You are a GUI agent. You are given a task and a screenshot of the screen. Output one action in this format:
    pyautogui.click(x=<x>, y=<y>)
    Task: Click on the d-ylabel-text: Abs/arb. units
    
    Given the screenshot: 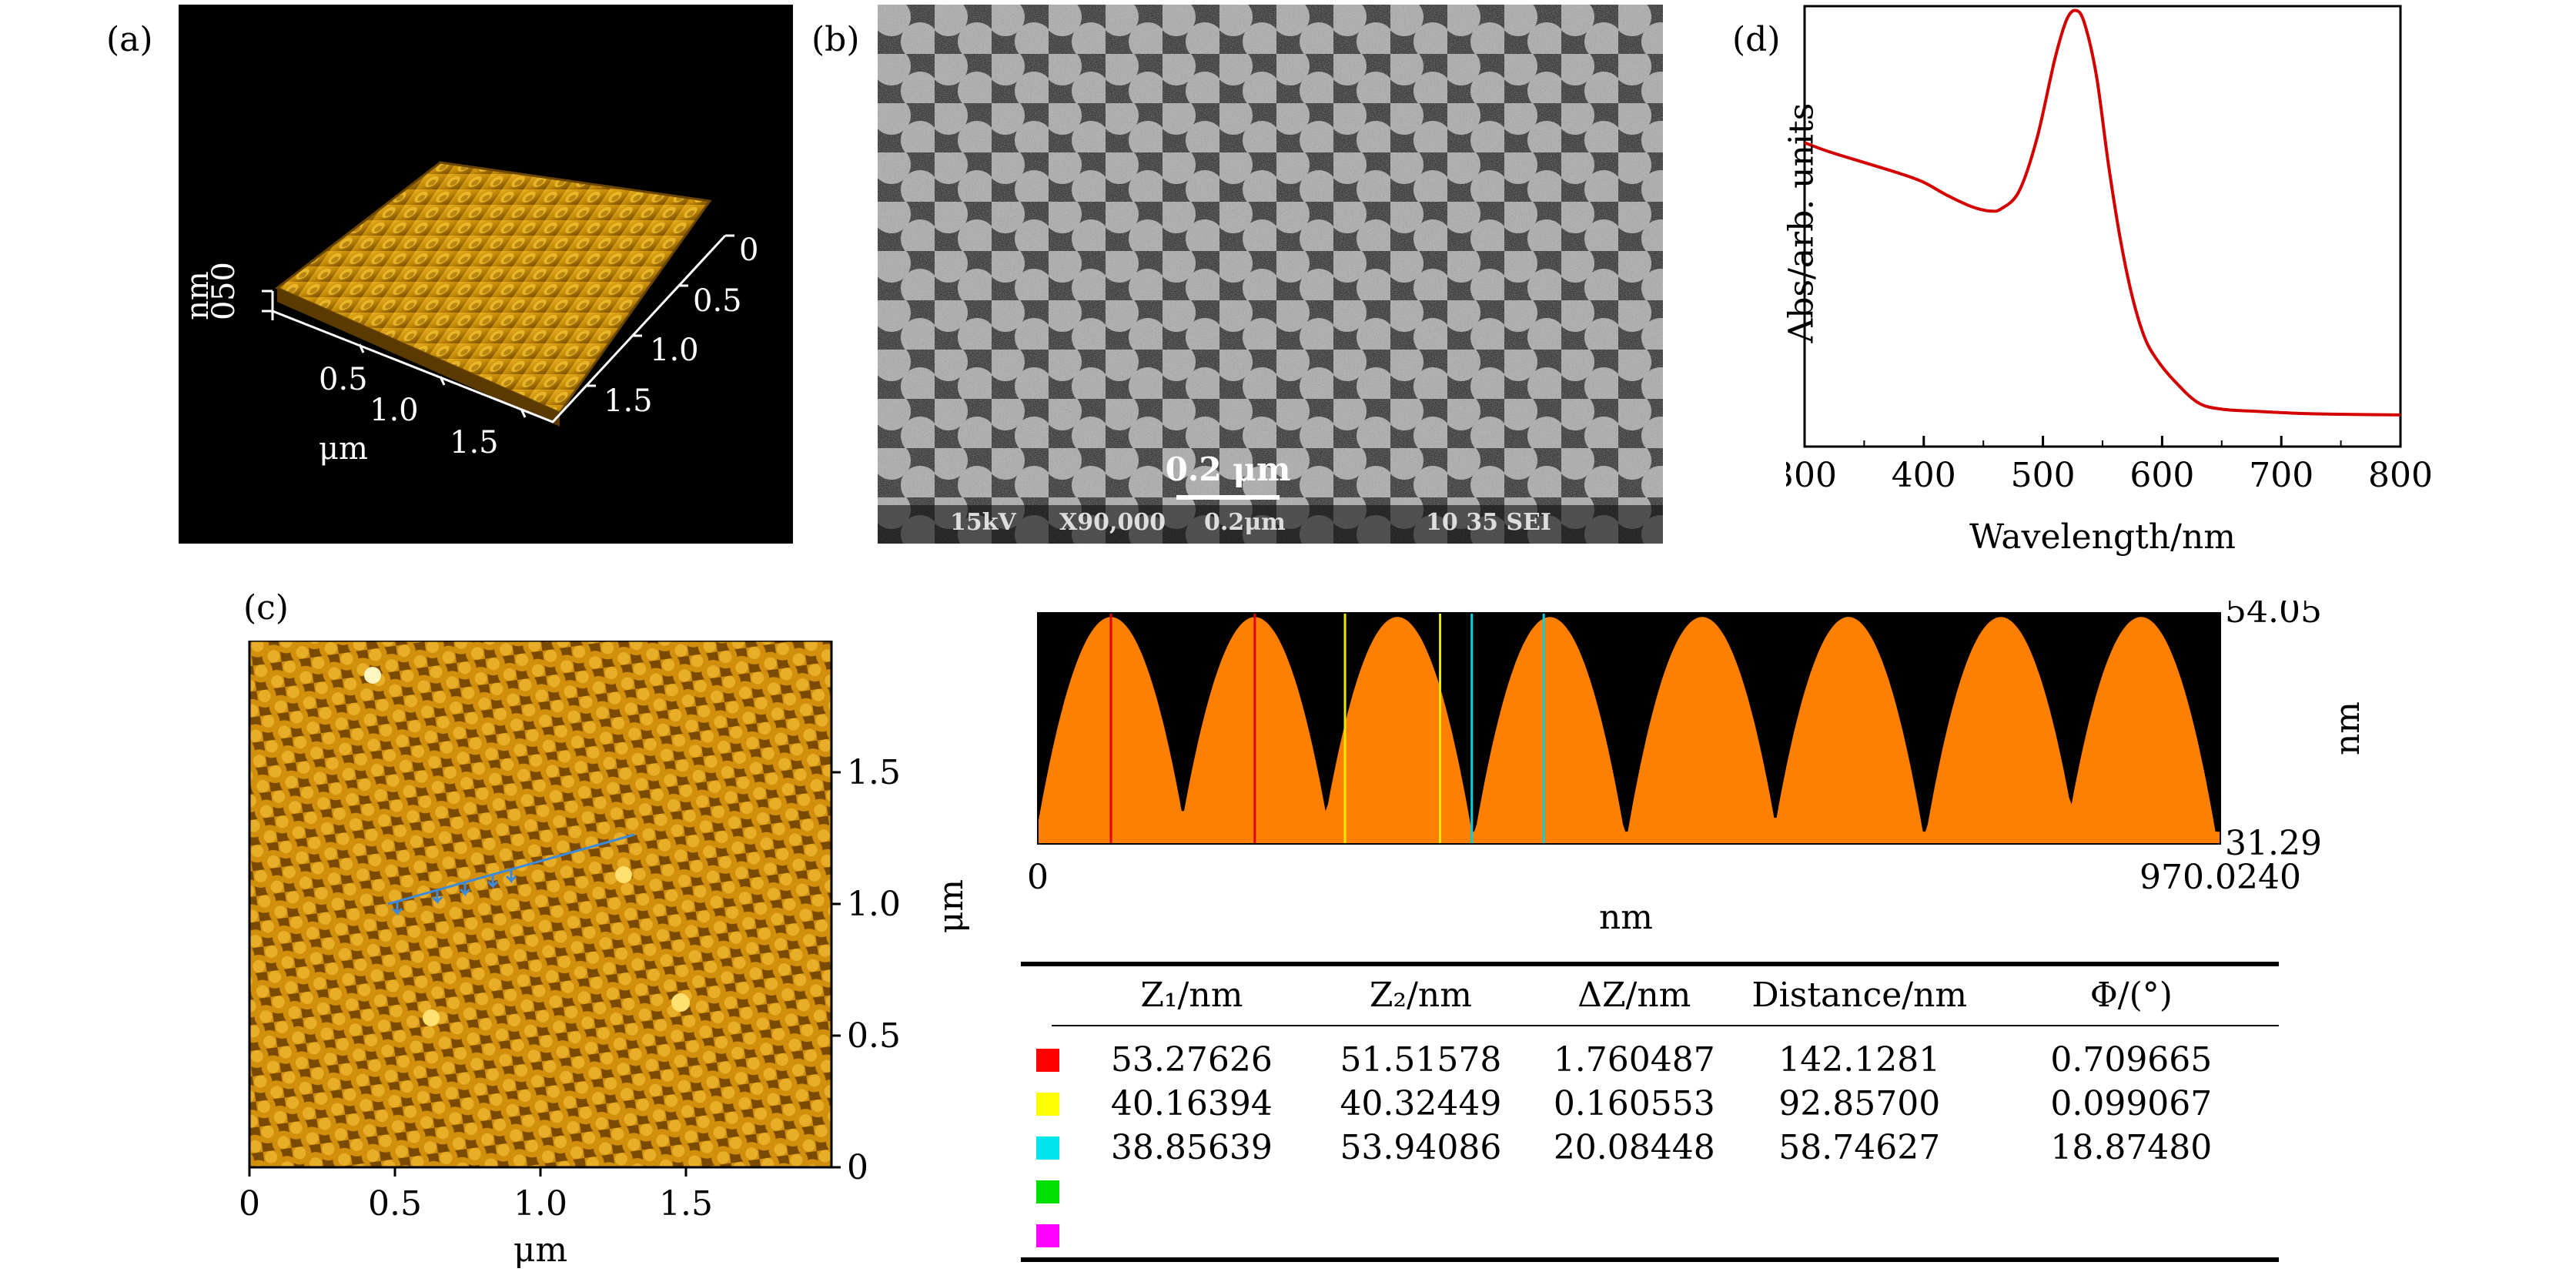 What is the action you would take?
    pyautogui.click(x=1801, y=222)
    